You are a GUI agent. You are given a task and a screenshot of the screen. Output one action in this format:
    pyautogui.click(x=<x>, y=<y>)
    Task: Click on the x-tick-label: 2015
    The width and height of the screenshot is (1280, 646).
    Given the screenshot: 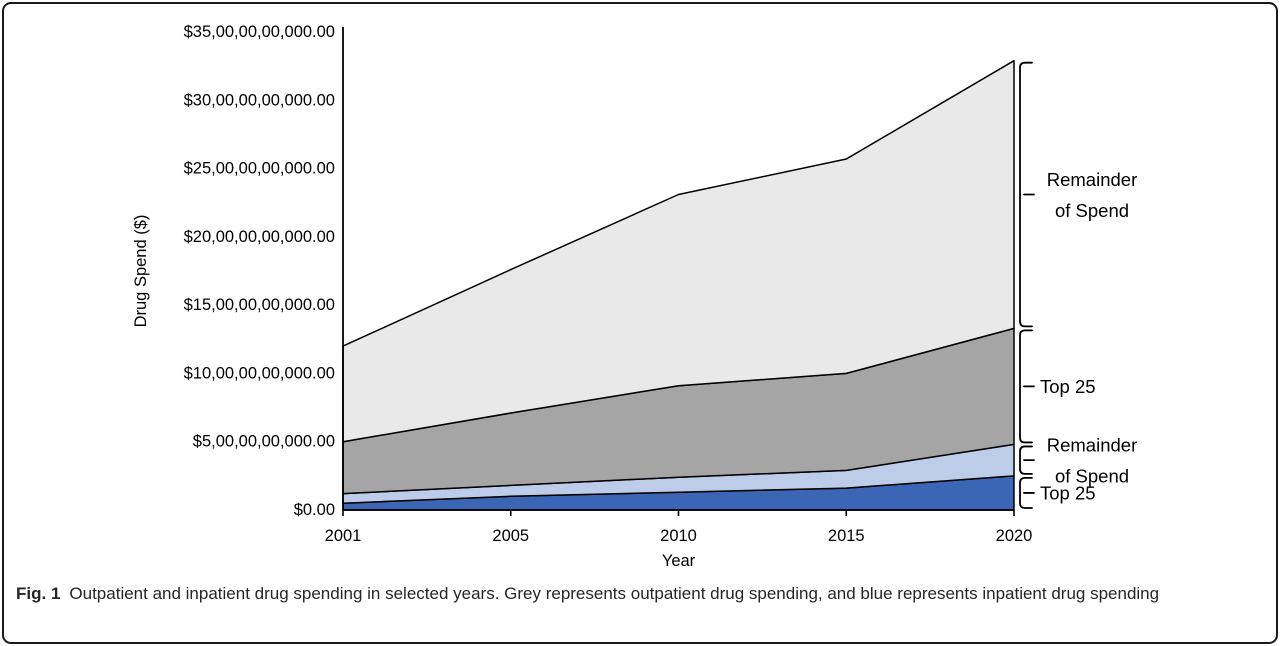 What is the action you would take?
    pyautogui.click(x=846, y=536)
    